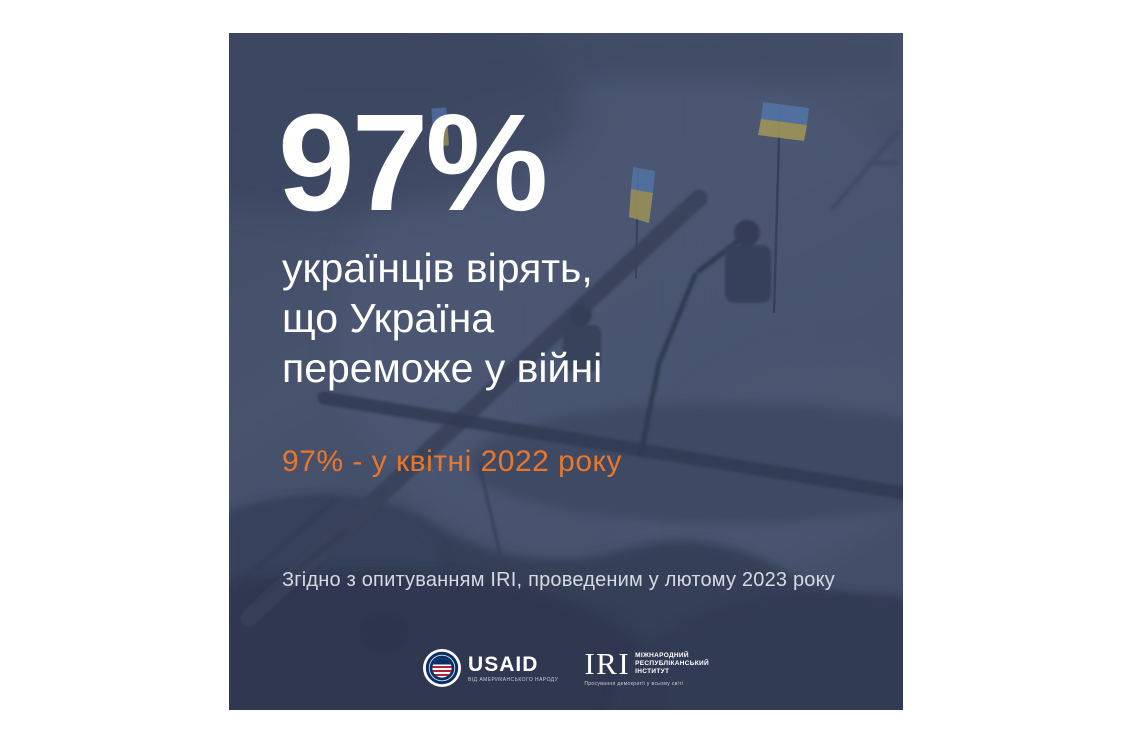  I want to click on headline-text-line: переможе у війні, so click(442, 368).